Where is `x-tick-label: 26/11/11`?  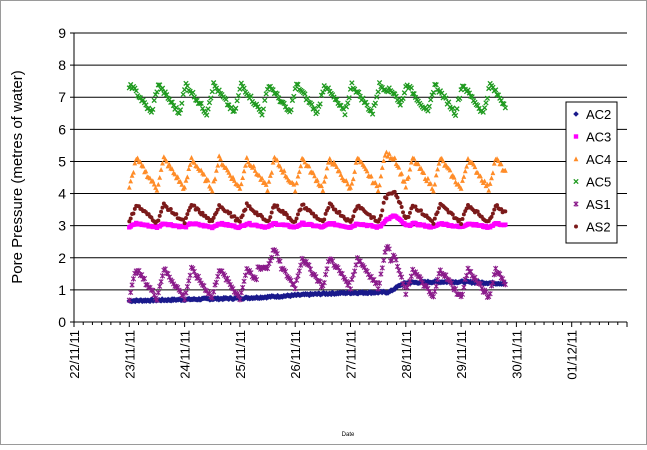 x-tick-label: 26/11/11 is located at coordinates (295, 354).